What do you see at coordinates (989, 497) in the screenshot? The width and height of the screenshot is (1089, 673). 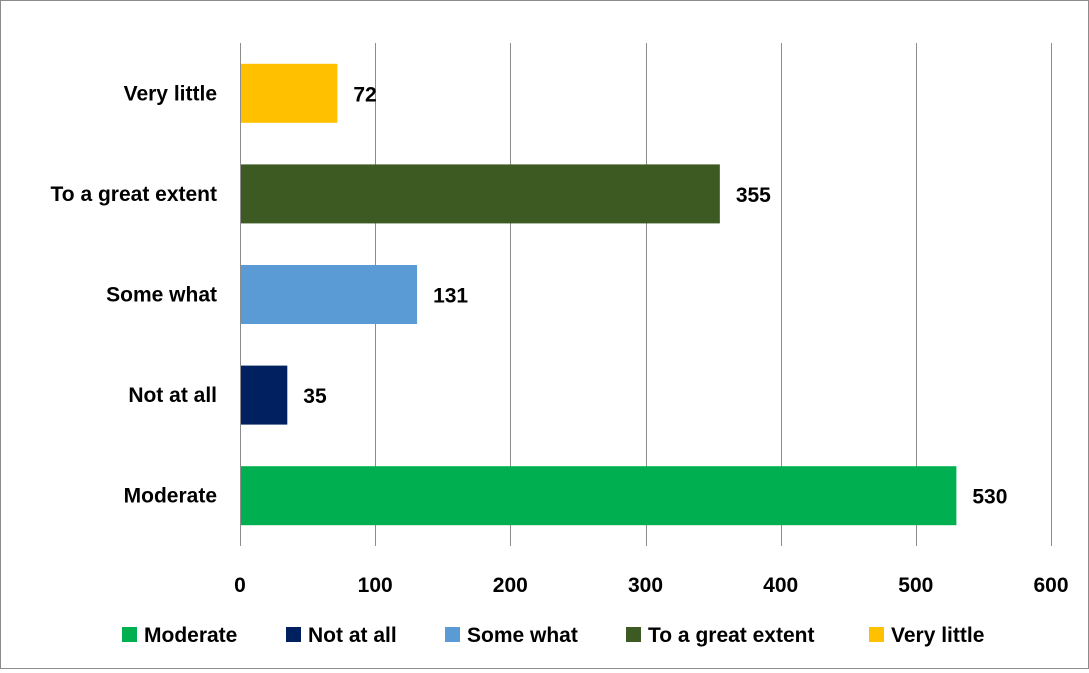 I see `data-label: 530` at bounding box center [989, 497].